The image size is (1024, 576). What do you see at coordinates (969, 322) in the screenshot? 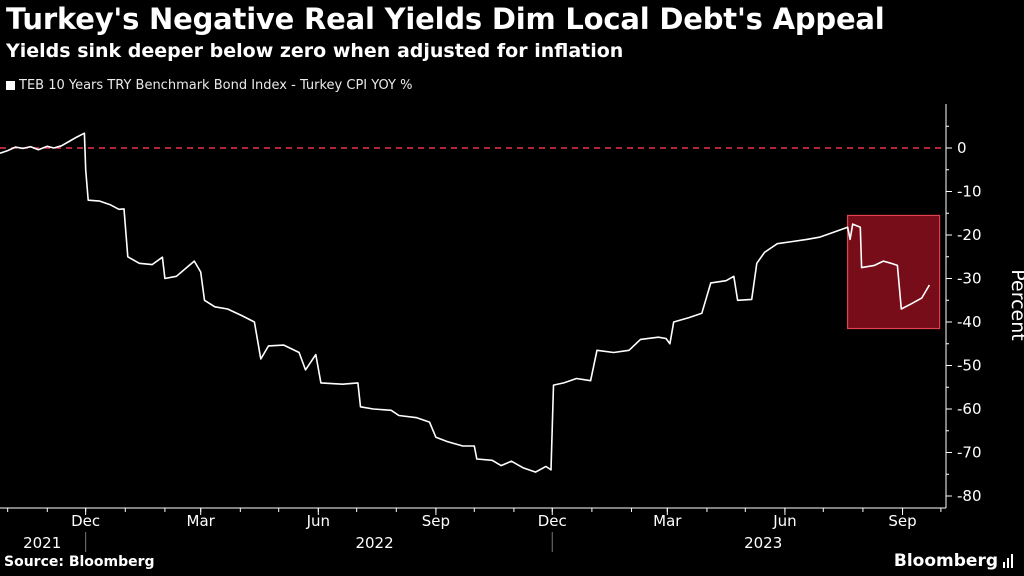
I see `y-tick-label: -40` at bounding box center [969, 322].